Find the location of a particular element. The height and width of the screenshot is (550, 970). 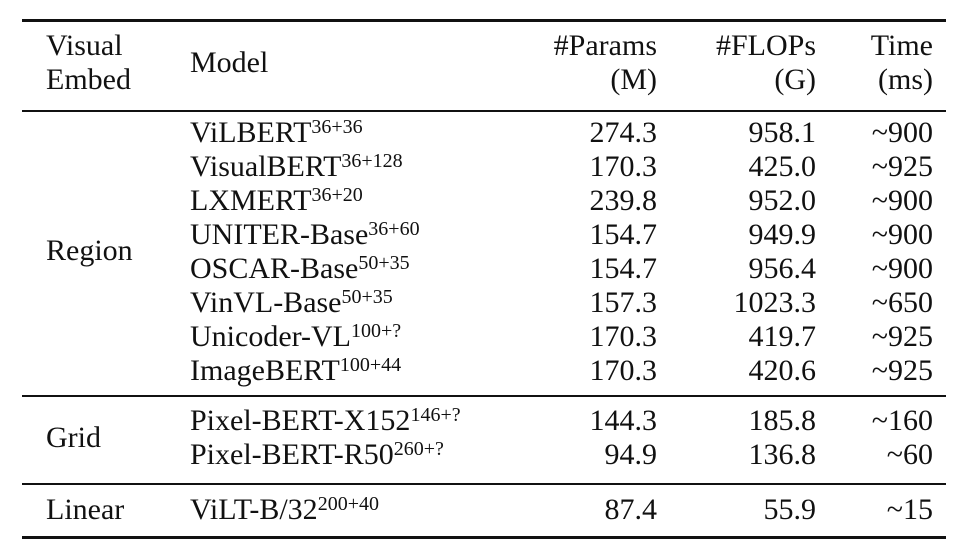

header-time-line2: (ms) is located at coordinates (905, 79).